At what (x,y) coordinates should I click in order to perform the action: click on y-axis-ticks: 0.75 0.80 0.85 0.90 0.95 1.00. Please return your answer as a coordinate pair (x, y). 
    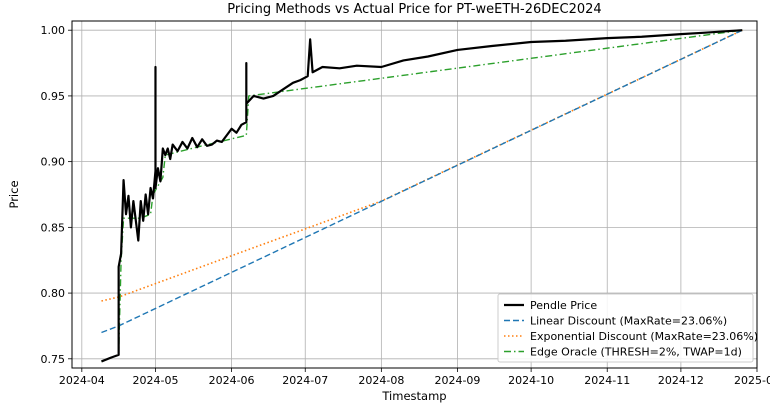
    Looking at the image, I should click on (56, 195).